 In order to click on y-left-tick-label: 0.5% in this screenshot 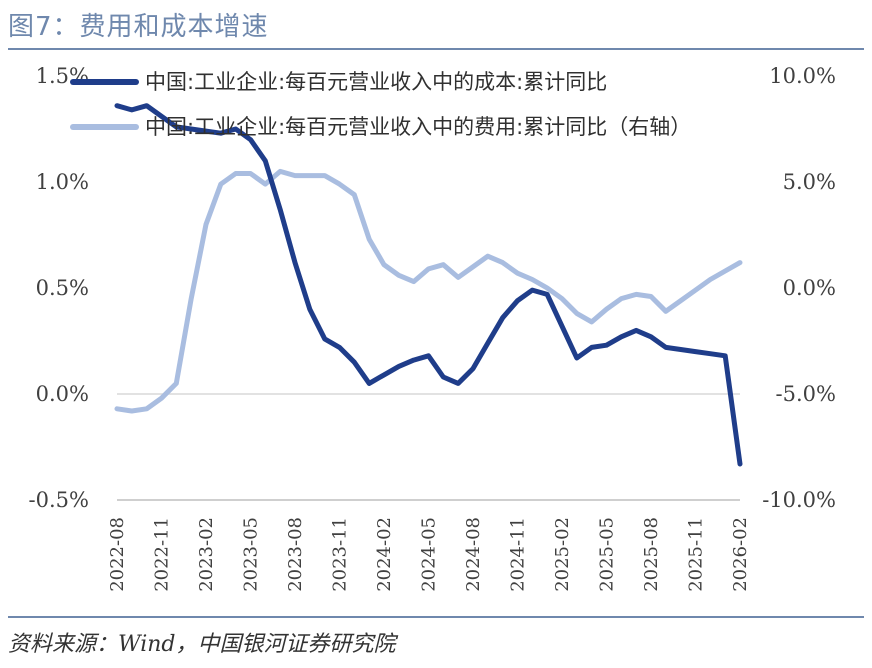, I will do `click(62, 288)`.